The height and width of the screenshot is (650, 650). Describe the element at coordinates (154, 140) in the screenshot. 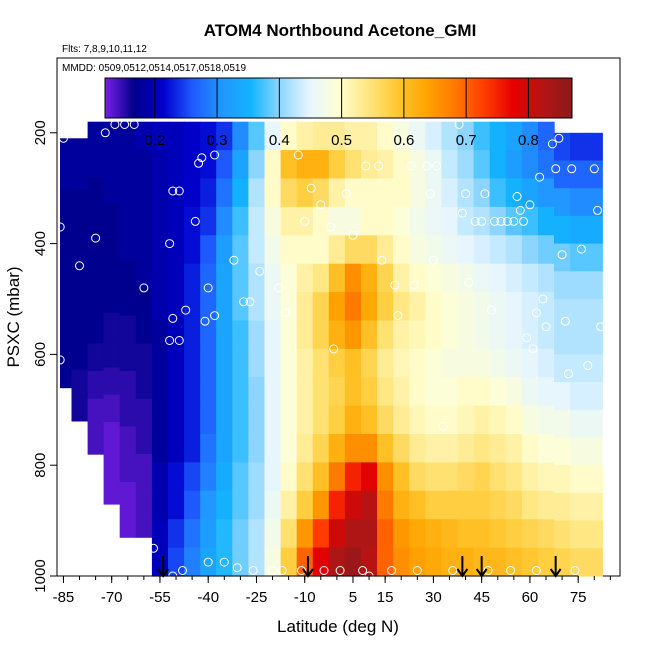

I see `colorbar-tick-label: 0.2` at that location.